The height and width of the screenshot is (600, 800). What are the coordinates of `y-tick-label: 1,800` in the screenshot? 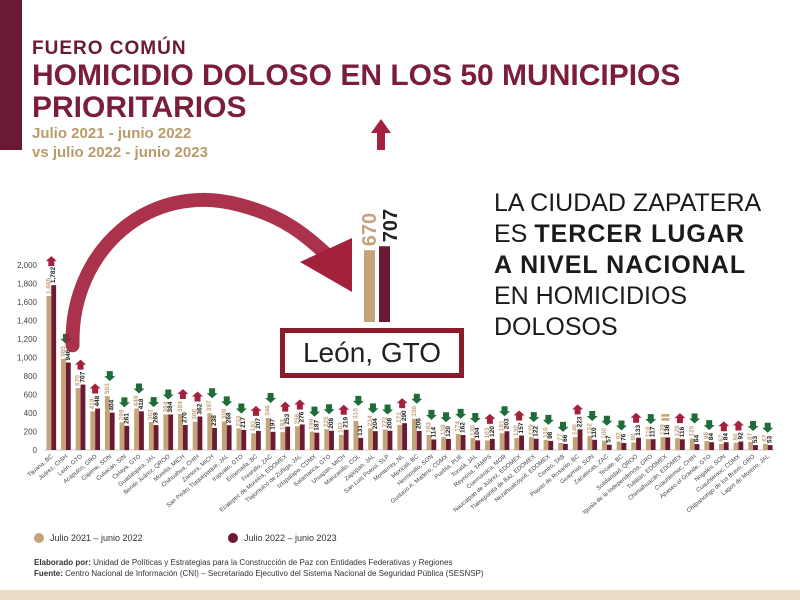 It's located at (27, 284).